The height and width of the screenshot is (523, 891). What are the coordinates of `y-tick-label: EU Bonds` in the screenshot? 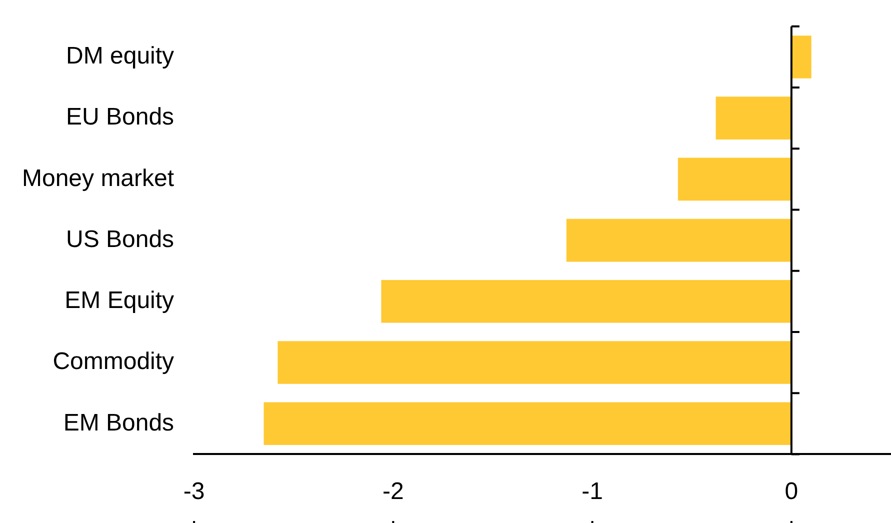 It's located at (120, 117).